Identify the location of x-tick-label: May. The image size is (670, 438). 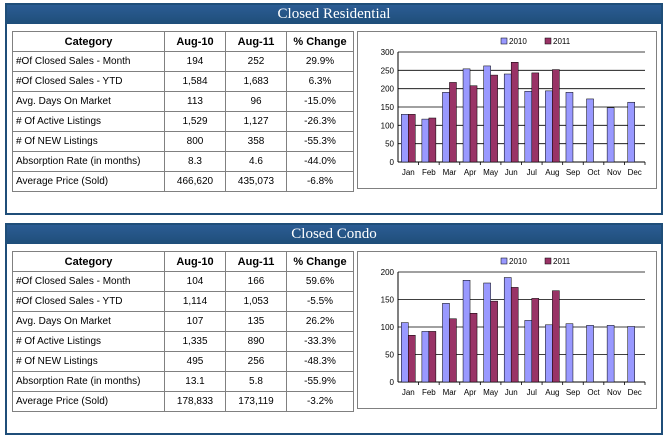
(490, 392).